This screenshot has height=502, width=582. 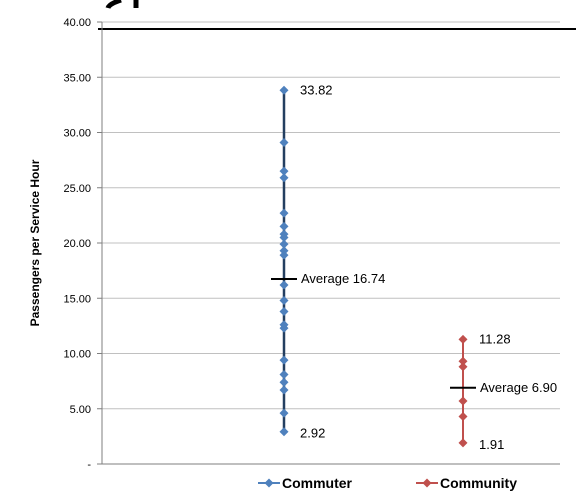 What do you see at coordinates (113, 4) in the screenshot?
I see `title-fragment-glyph` at bounding box center [113, 4].